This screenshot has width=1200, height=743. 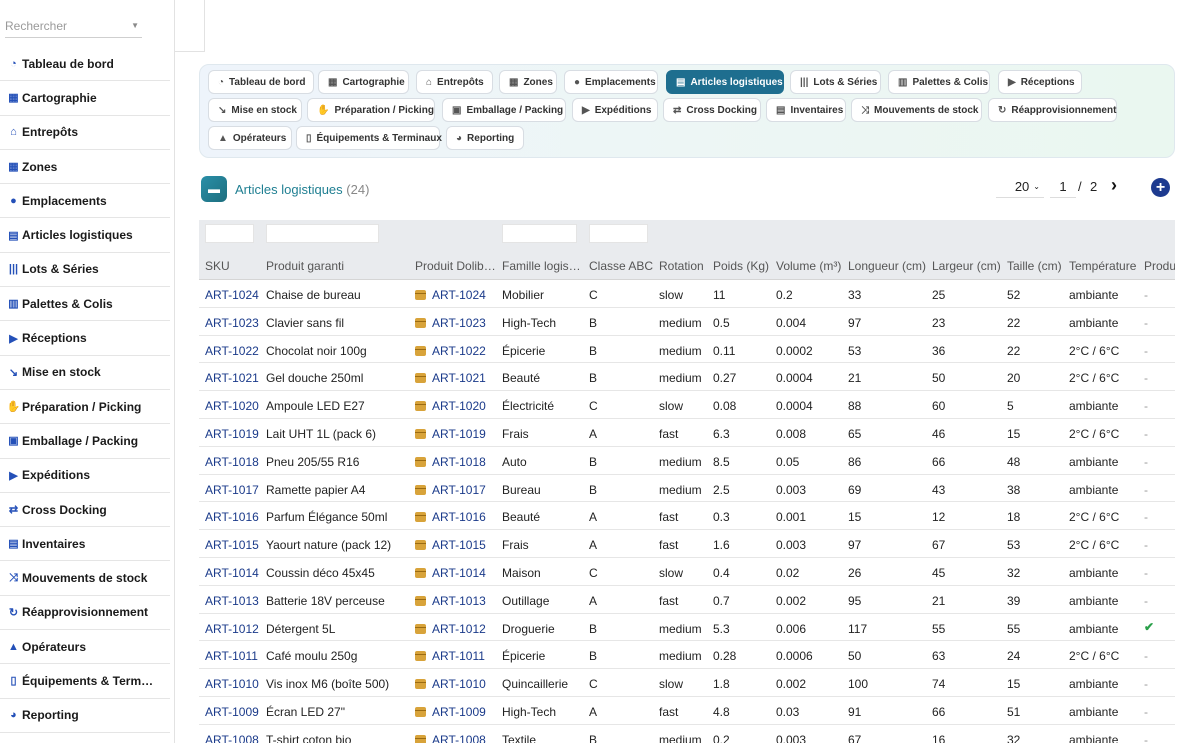 I want to click on tab-16: ↻ Réapprovisionnement, so click(x=1052, y=110).